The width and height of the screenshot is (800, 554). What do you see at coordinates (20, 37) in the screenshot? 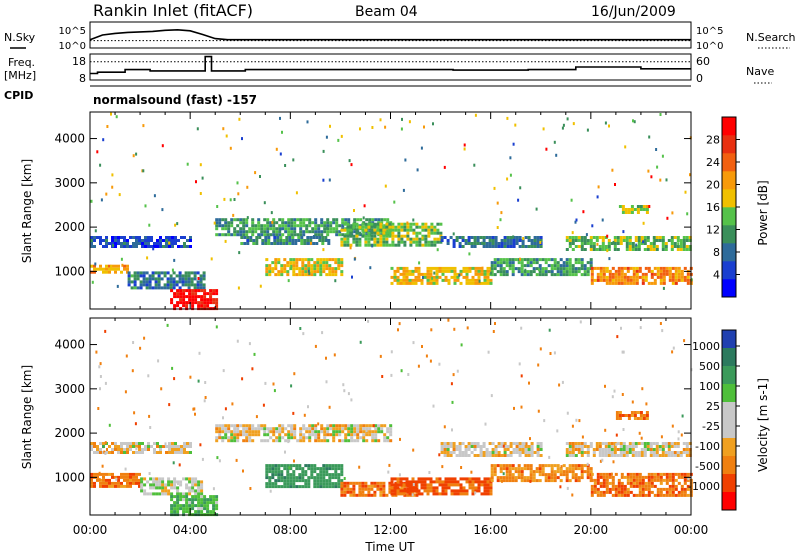
I see `nsky-label: N.Sky` at bounding box center [20, 37].